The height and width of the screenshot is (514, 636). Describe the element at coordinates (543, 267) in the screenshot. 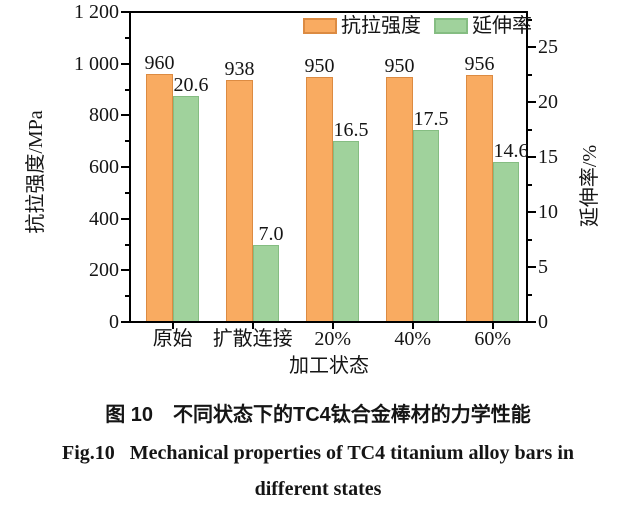

I see `y-right-tick-label: 5` at that location.